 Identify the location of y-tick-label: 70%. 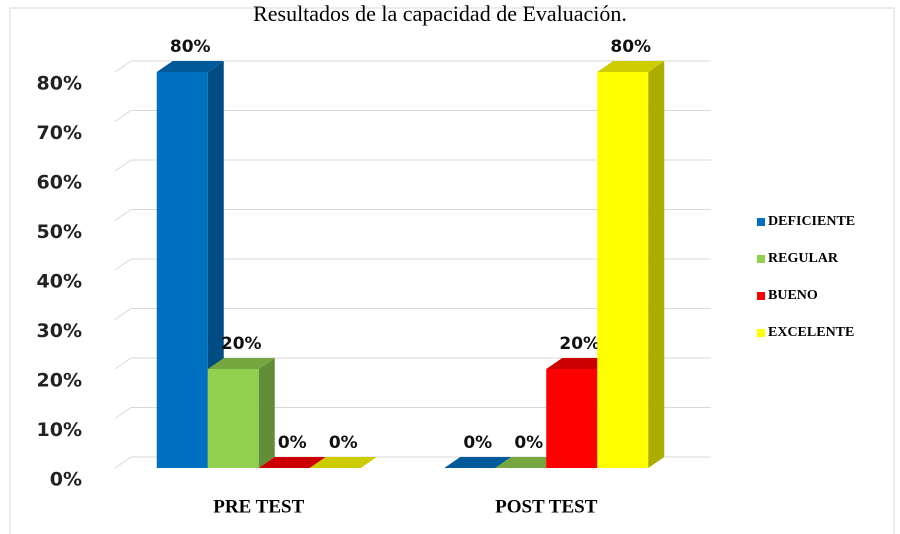
(59, 133).